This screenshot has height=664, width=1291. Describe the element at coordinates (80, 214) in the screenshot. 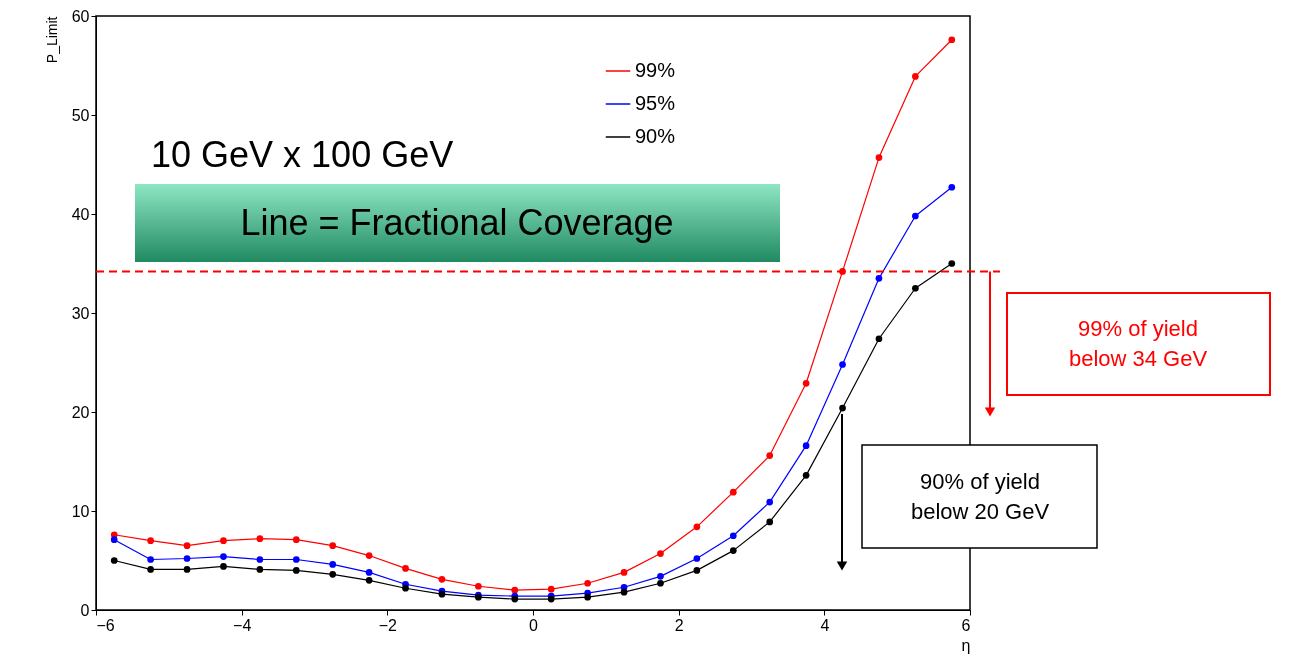

I see `y-tick-label: 40` at that location.